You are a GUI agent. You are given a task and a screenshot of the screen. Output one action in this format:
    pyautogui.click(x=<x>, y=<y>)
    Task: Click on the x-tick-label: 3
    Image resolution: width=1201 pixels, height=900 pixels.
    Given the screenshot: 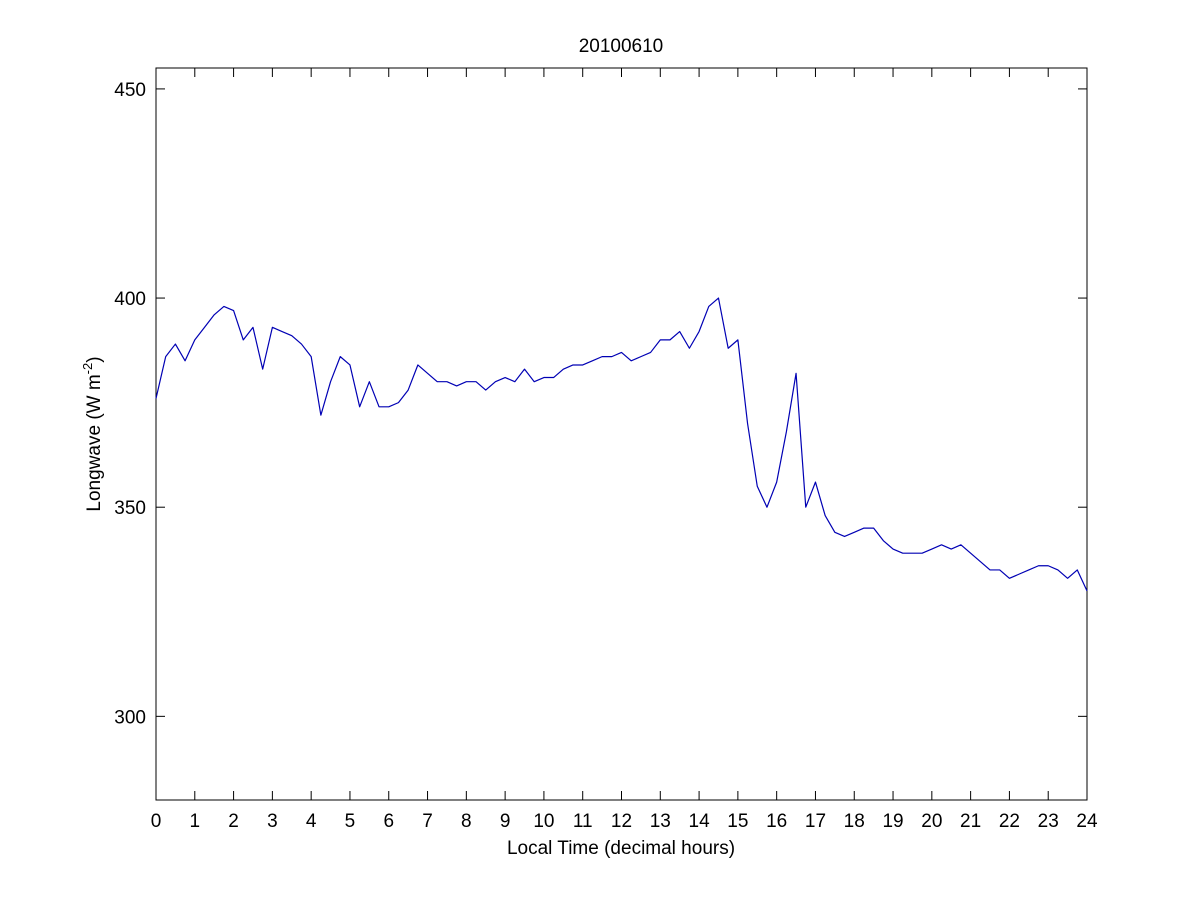 What is the action you would take?
    pyautogui.click(x=272, y=821)
    